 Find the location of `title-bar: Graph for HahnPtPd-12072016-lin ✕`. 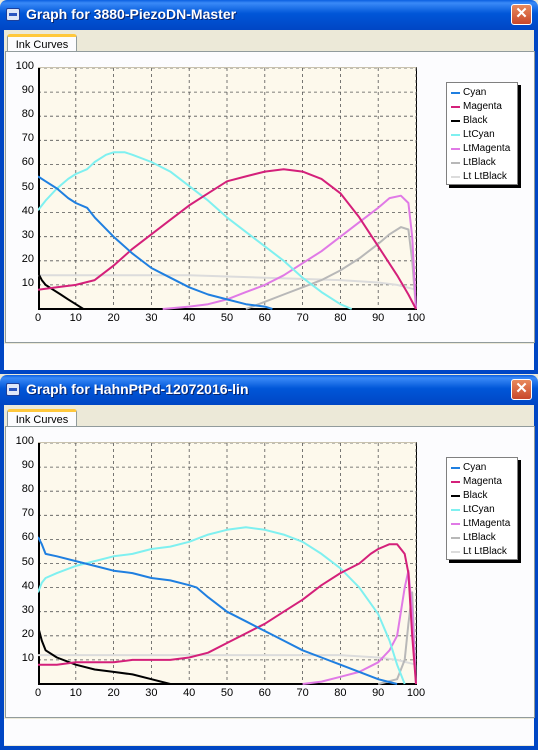

title-bar: Graph for HahnPtPd-12072016-lin ✕ is located at coordinates (269, 390).